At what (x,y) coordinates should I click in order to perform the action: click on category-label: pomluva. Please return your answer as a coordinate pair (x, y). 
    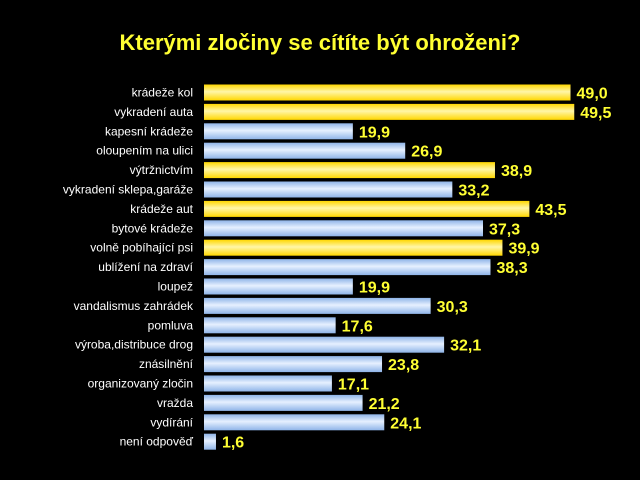
    Looking at the image, I should click on (171, 325).